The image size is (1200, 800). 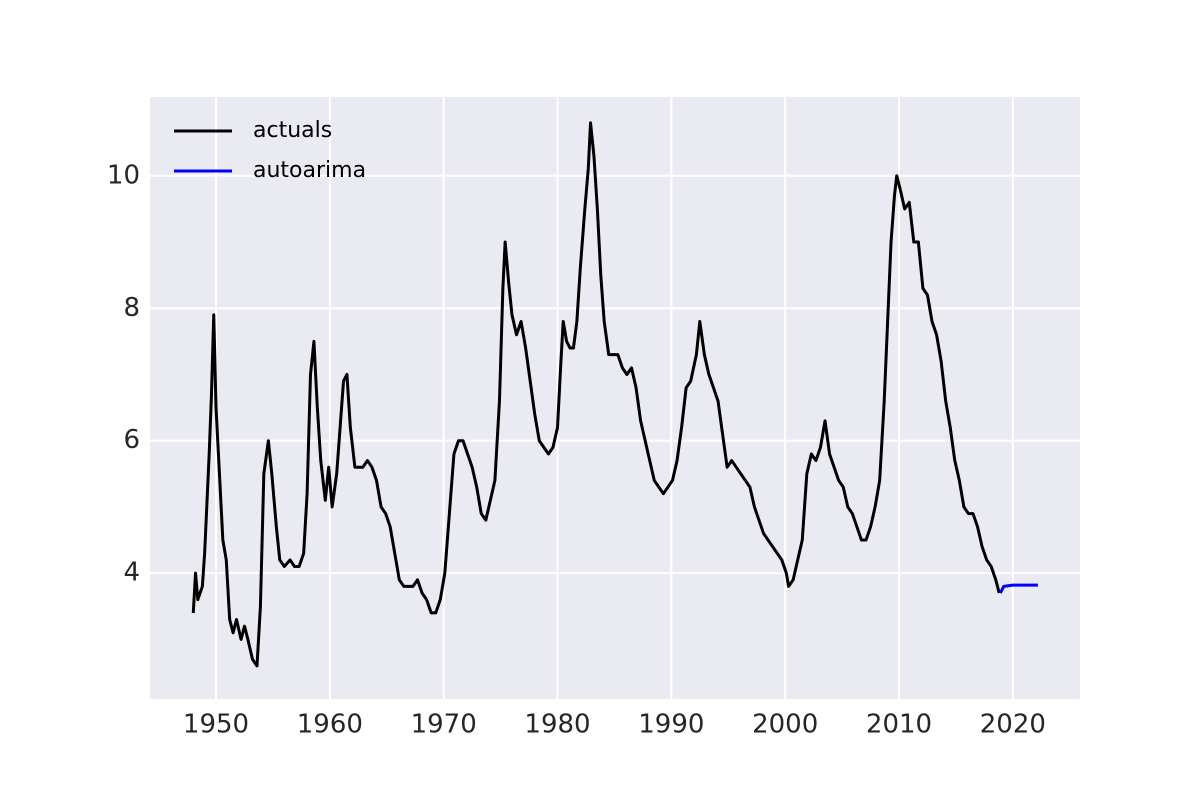 I want to click on x-tick-label: 1970, so click(x=444, y=725).